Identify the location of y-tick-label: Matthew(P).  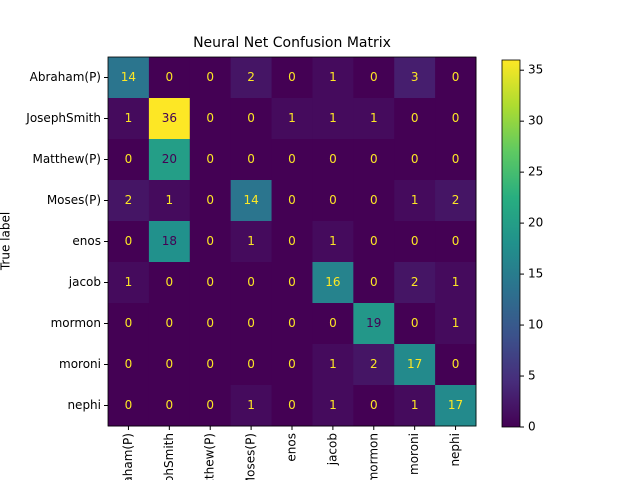
(66, 159).